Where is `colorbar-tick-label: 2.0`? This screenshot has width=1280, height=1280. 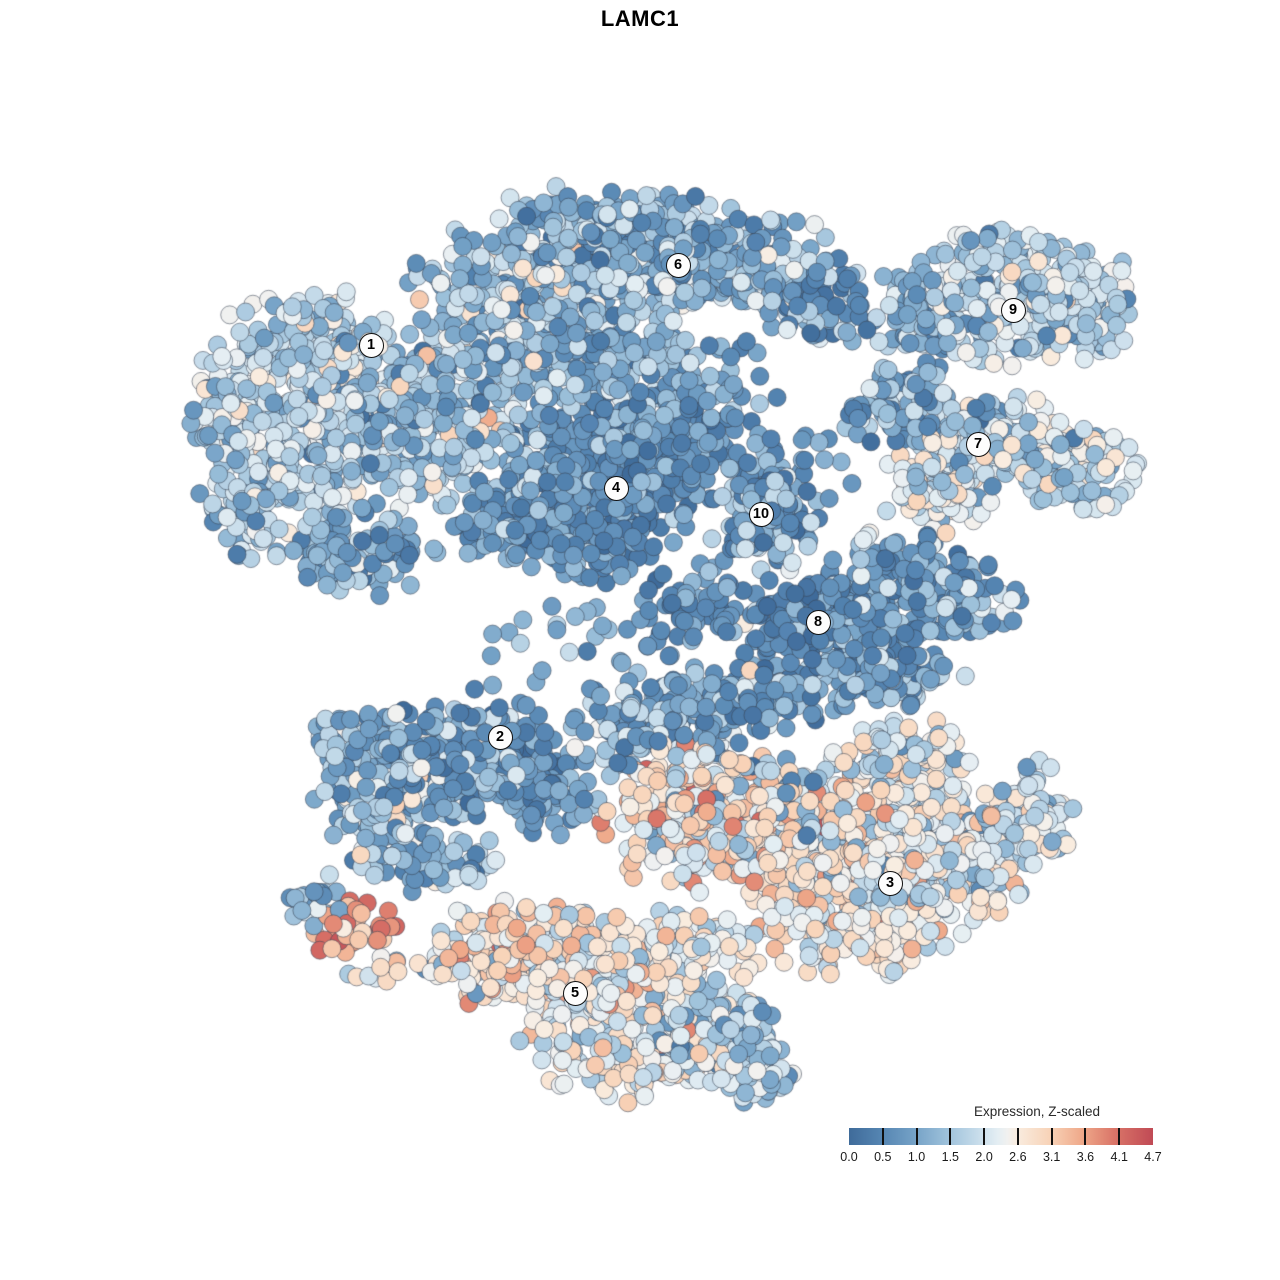 colorbar-tick-label: 2.0 is located at coordinates (984, 1157).